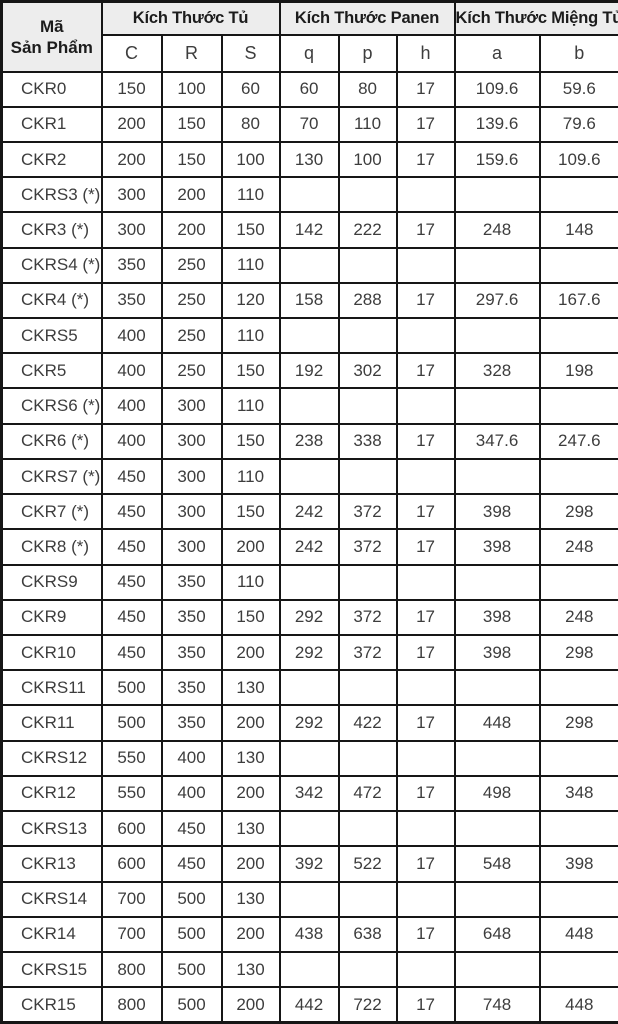 This screenshot has width=618, height=1024. I want to click on value-cell: 79.6, so click(578, 124).